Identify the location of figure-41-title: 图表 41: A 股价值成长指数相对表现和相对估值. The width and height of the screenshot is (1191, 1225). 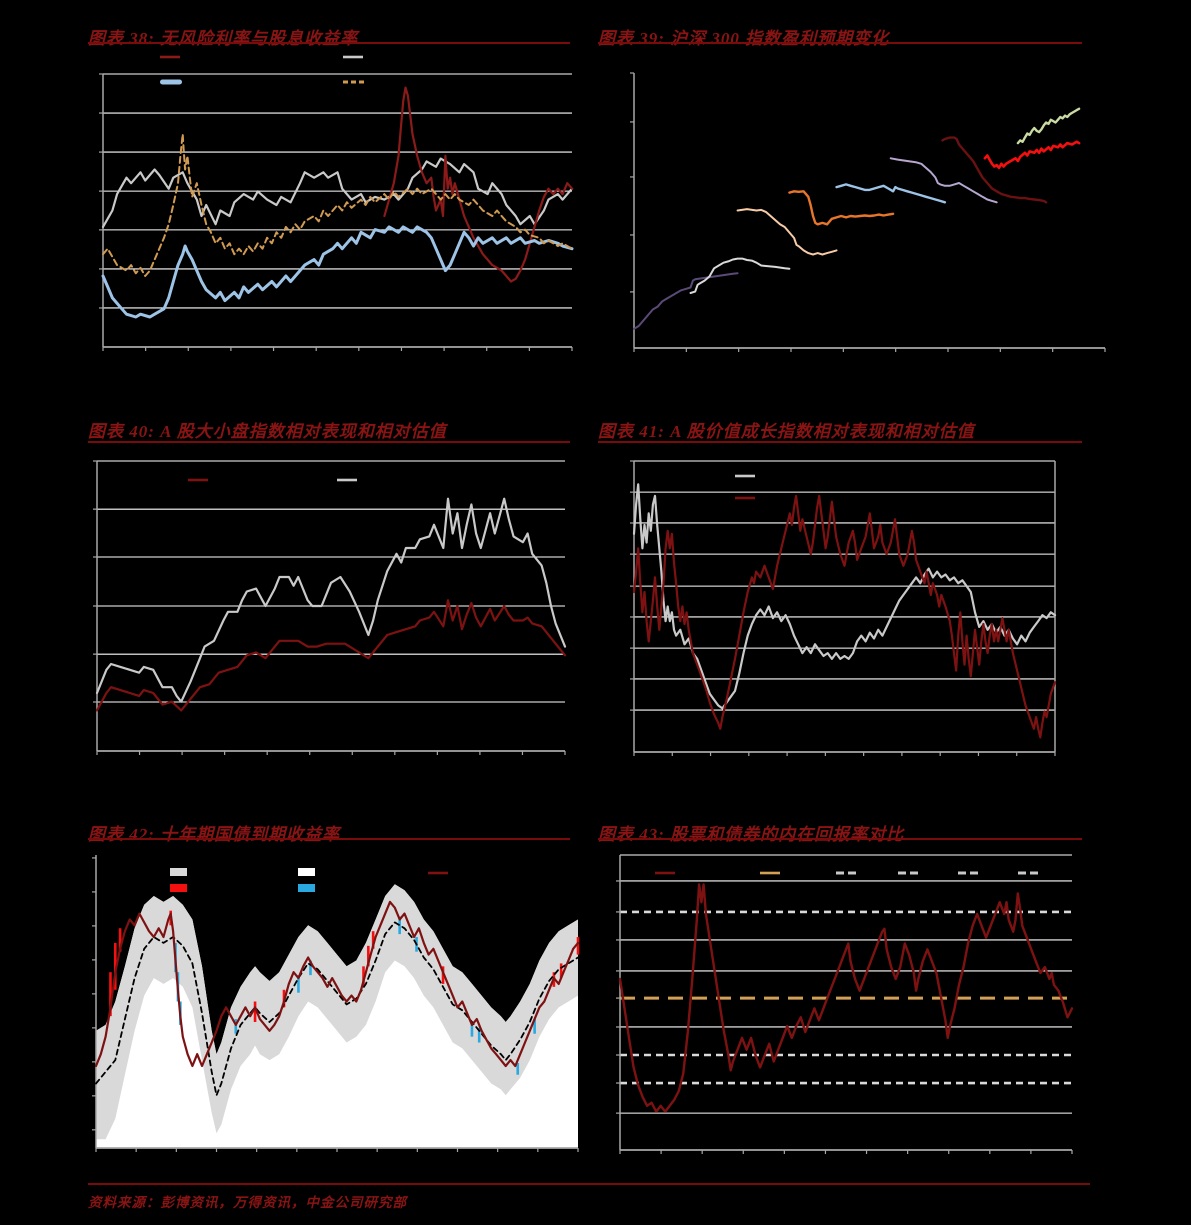
(786, 431).